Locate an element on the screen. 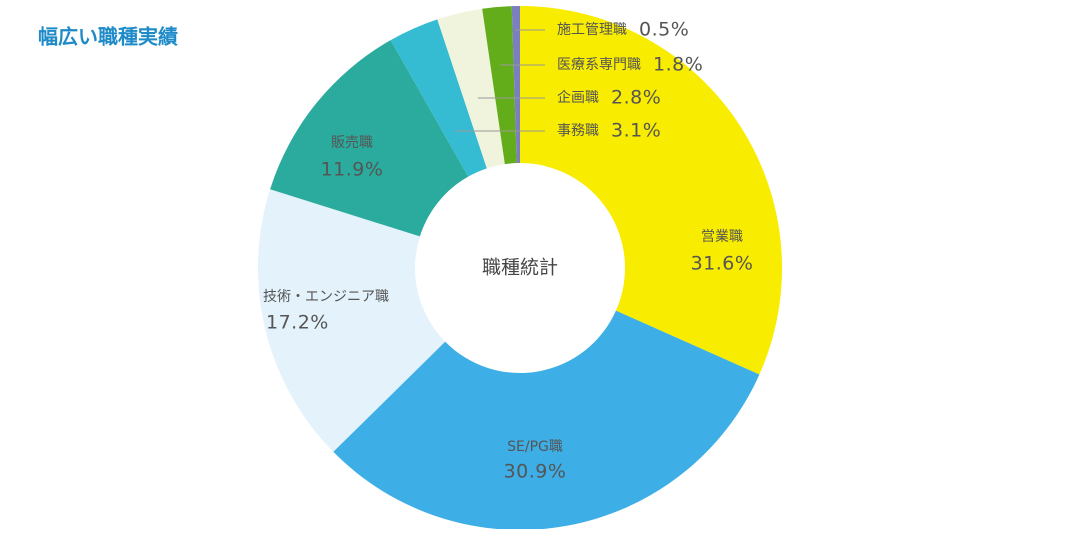 Image resolution: width=1080 pixels, height=533 pixels. segment-name: 事務職 is located at coordinates (578, 131).